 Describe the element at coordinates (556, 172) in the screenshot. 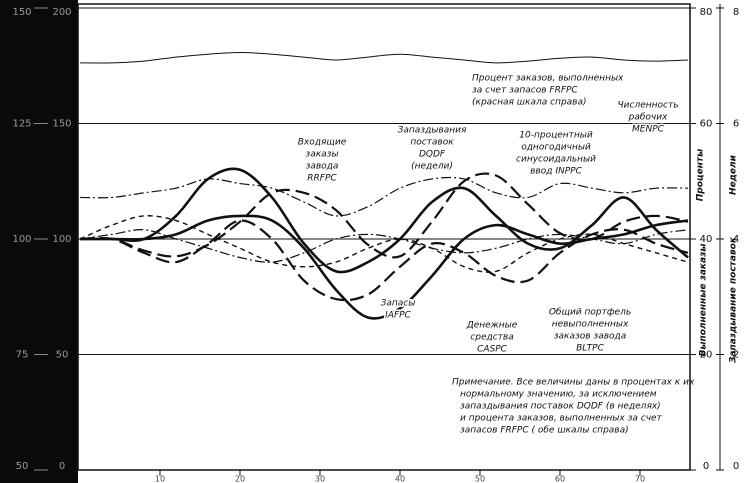

I see `annotation: ввод INPPC` at that location.